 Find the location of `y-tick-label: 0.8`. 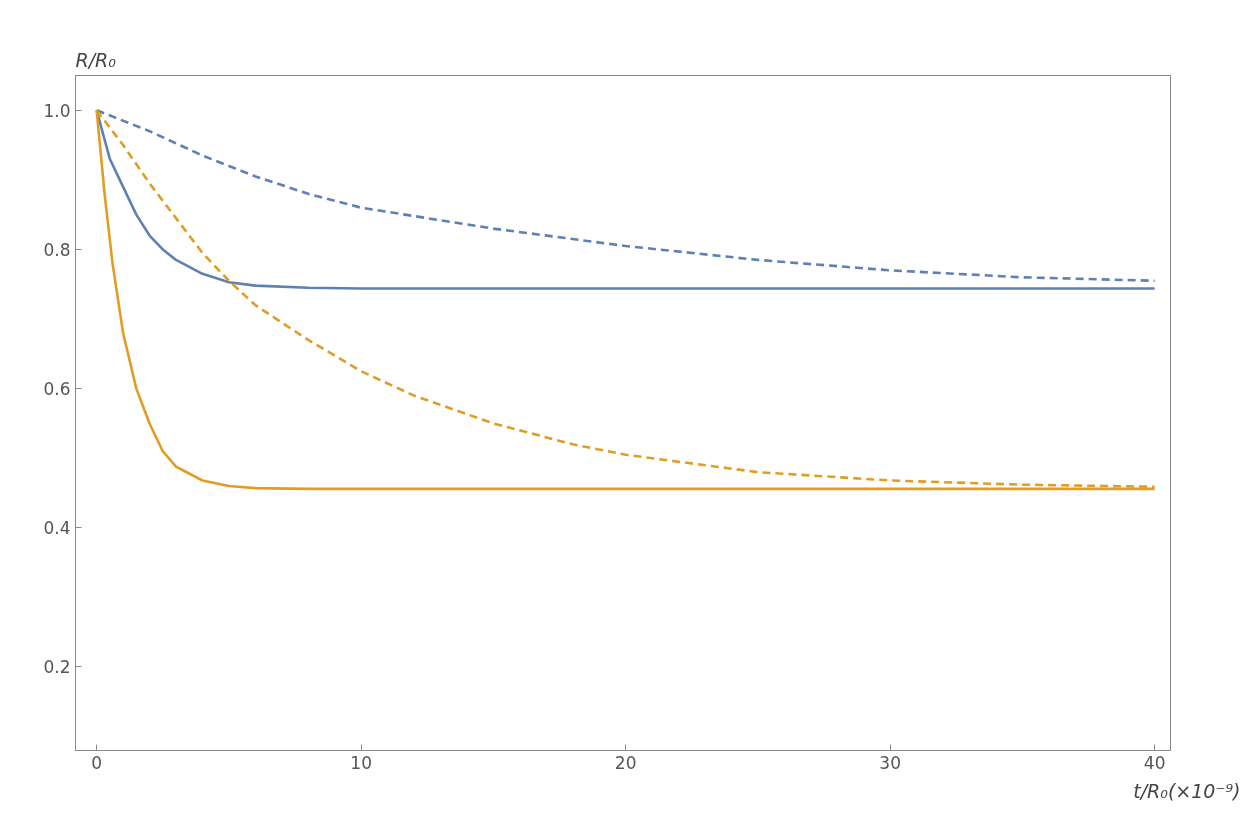

y-tick-label: 0.8 is located at coordinates (57, 249).